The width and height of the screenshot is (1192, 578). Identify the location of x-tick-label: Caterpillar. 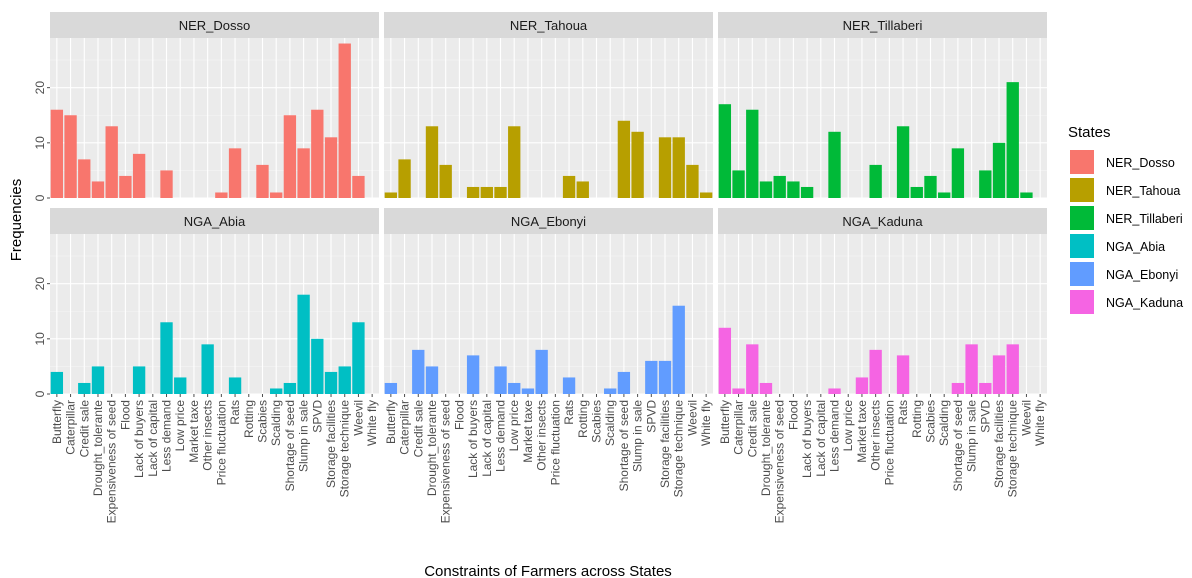
(739, 427).